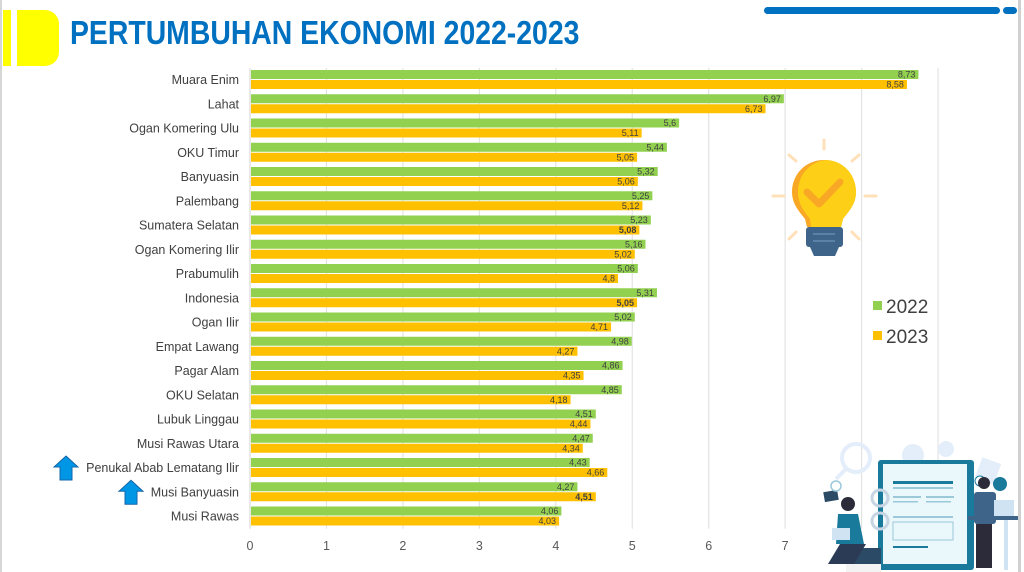  I want to click on value-label-2022: 5,23, so click(639, 220).